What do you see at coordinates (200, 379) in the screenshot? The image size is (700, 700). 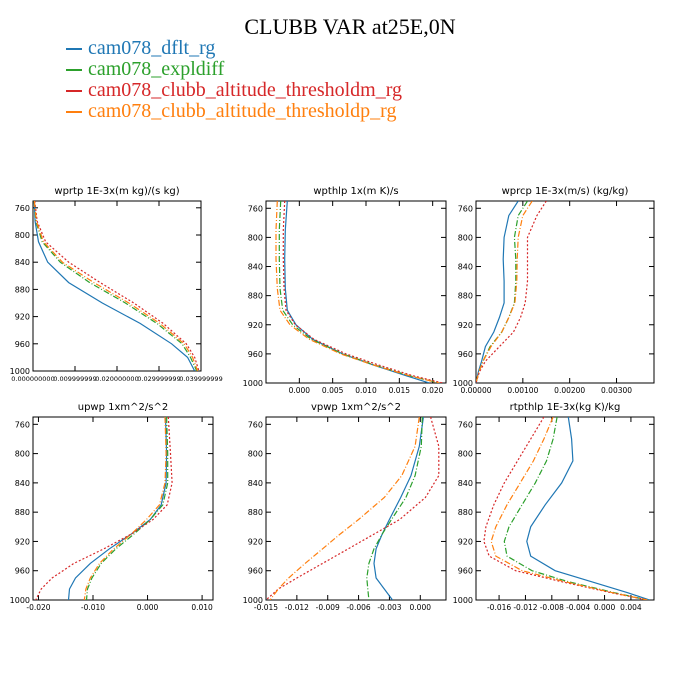 I see `x-tick-label: 0.039999999` at bounding box center [200, 379].